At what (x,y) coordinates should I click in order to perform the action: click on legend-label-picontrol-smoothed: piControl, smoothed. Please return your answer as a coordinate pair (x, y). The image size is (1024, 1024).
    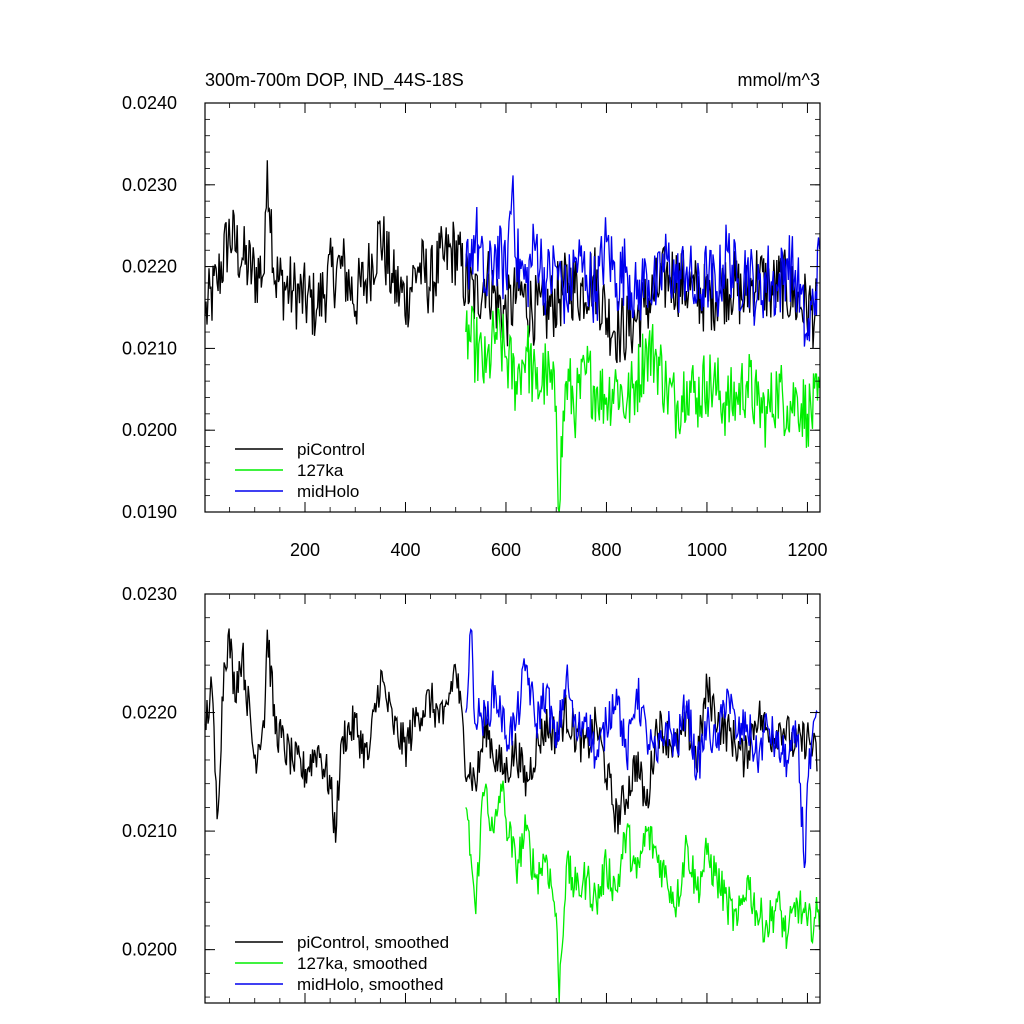
    Looking at the image, I should click on (373, 942).